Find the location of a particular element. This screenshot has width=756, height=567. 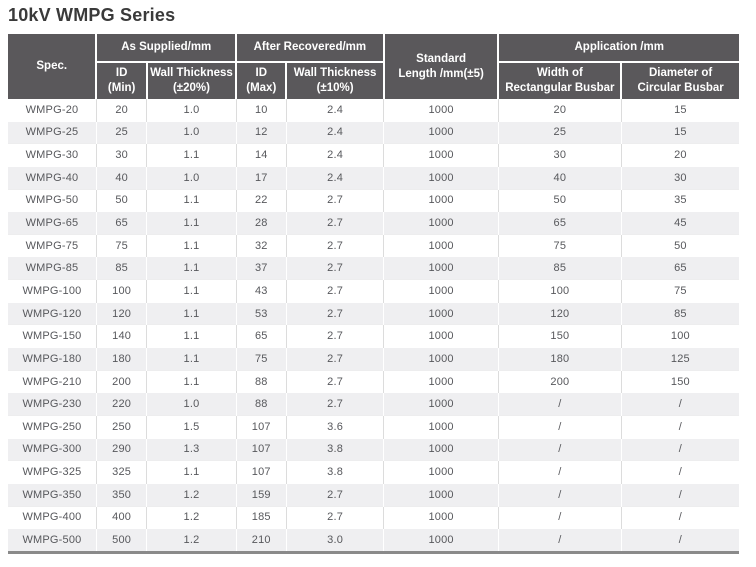

cell-width-rect-busbar: 200 is located at coordinates (559, 381).